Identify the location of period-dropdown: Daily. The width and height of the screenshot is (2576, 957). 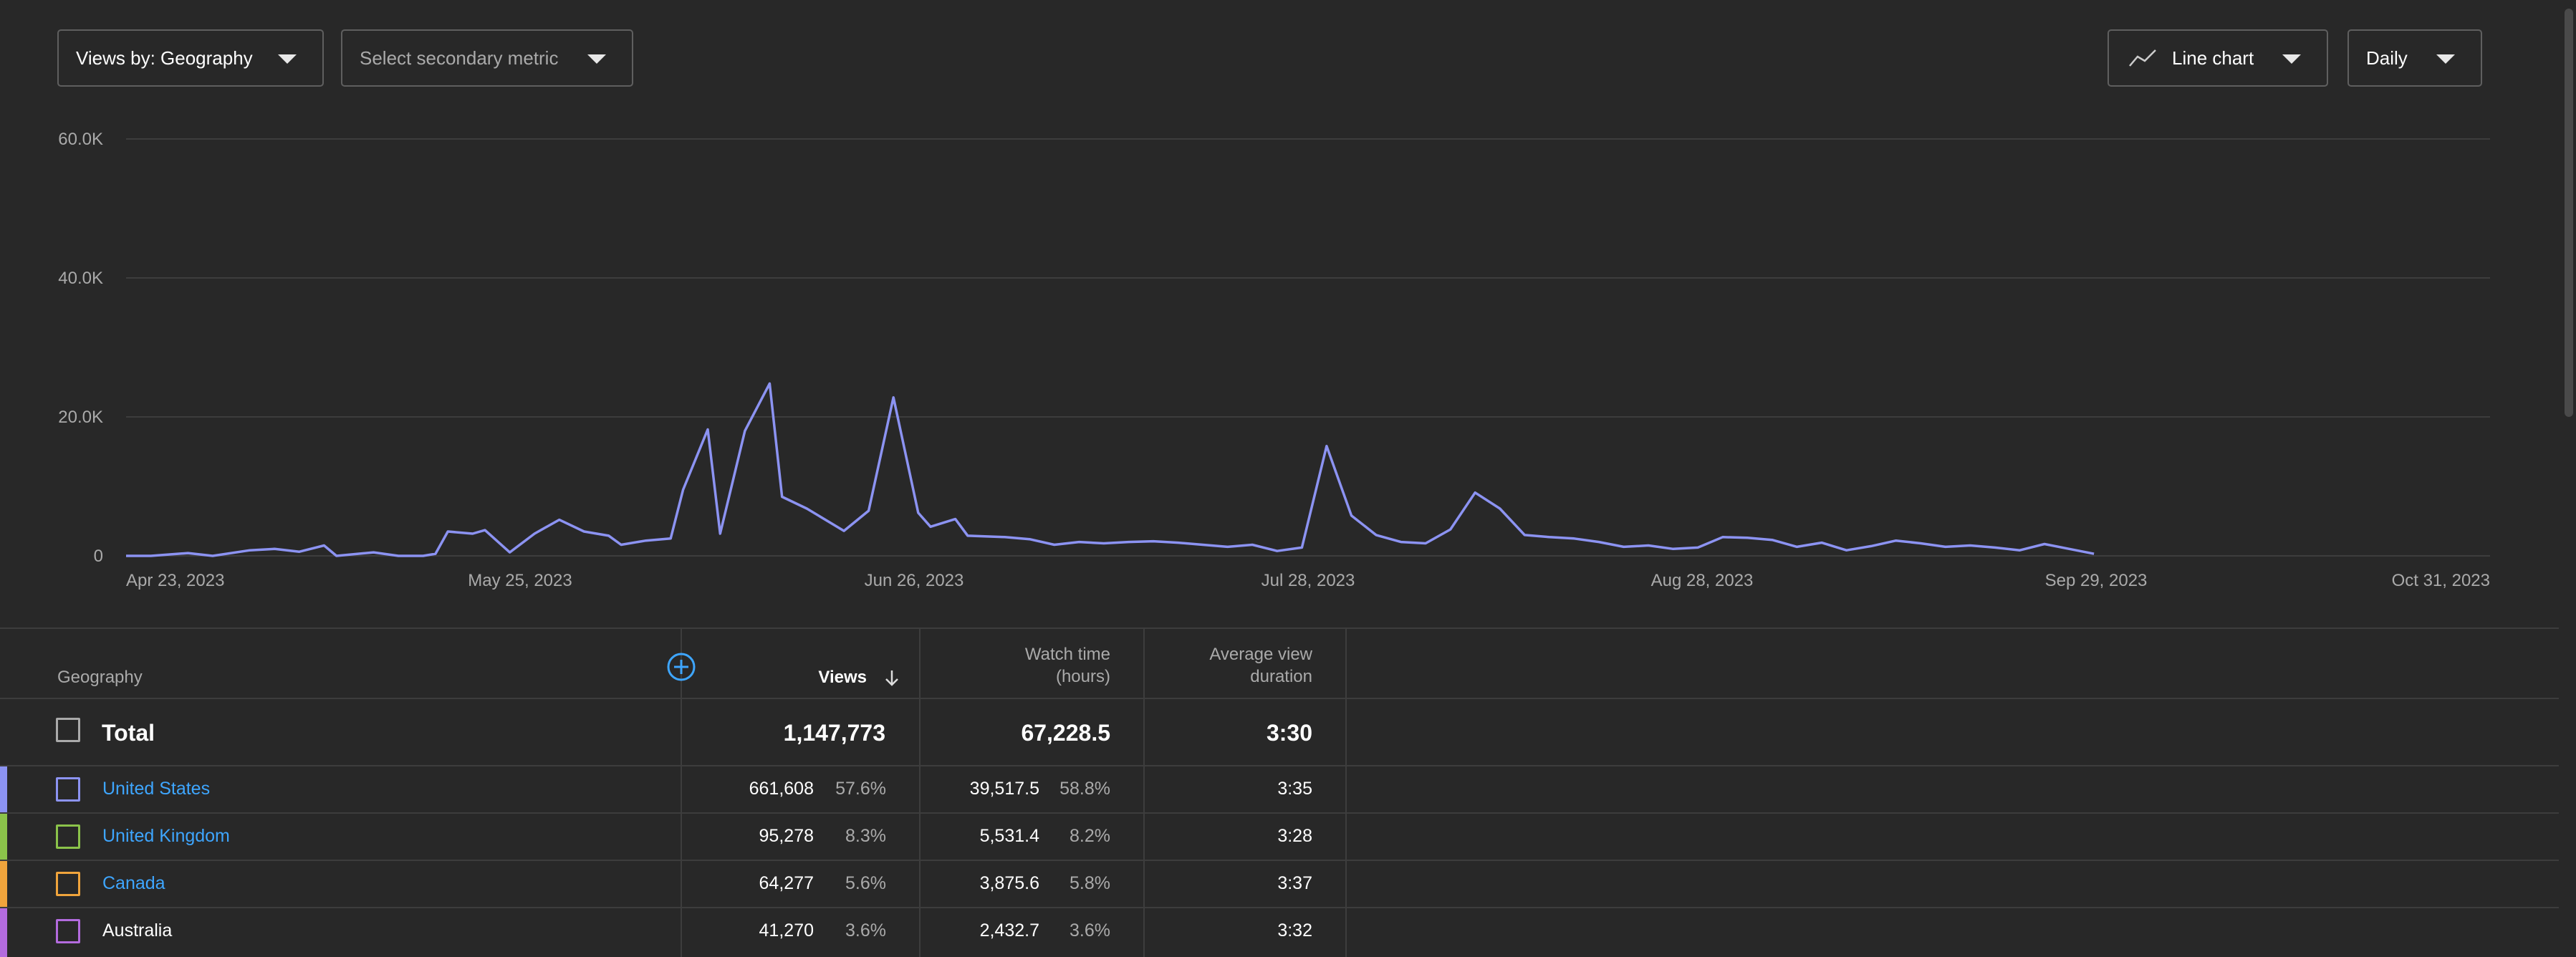
(2414, 58).